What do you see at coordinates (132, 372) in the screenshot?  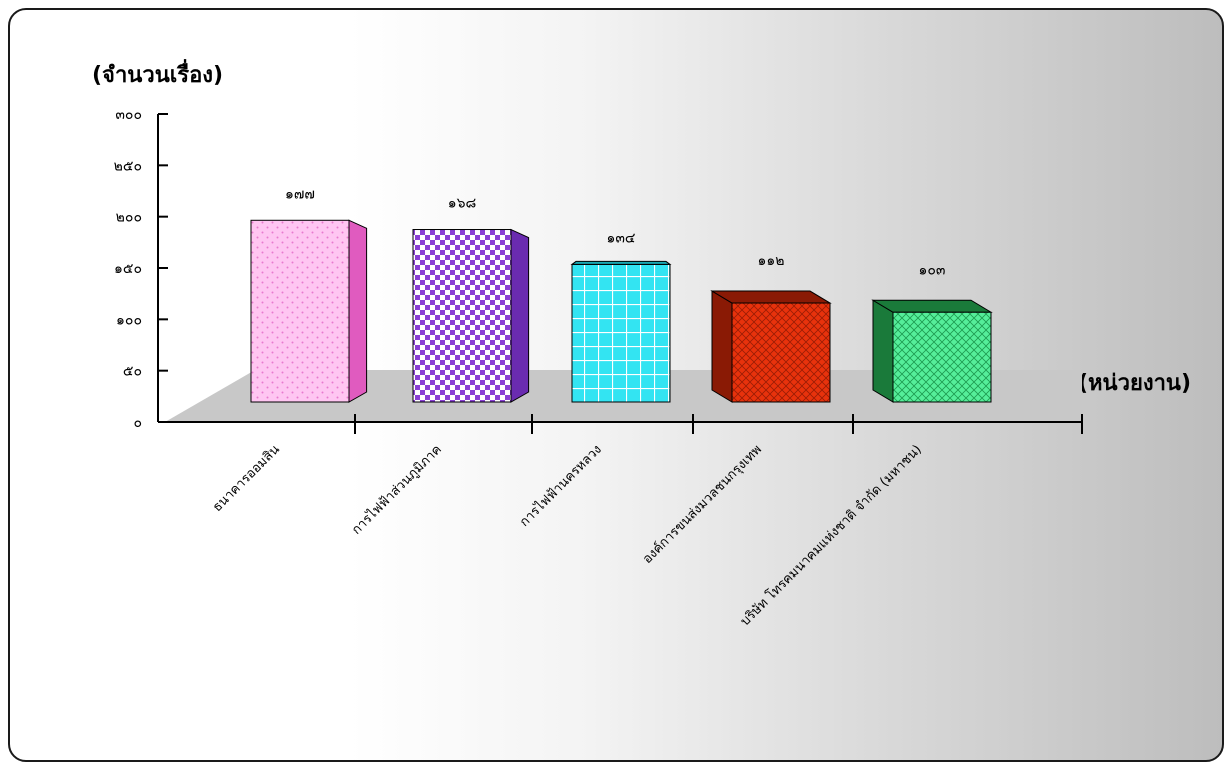 I see `y-tick-label: ๕๐` at bounding box center [132, 372].